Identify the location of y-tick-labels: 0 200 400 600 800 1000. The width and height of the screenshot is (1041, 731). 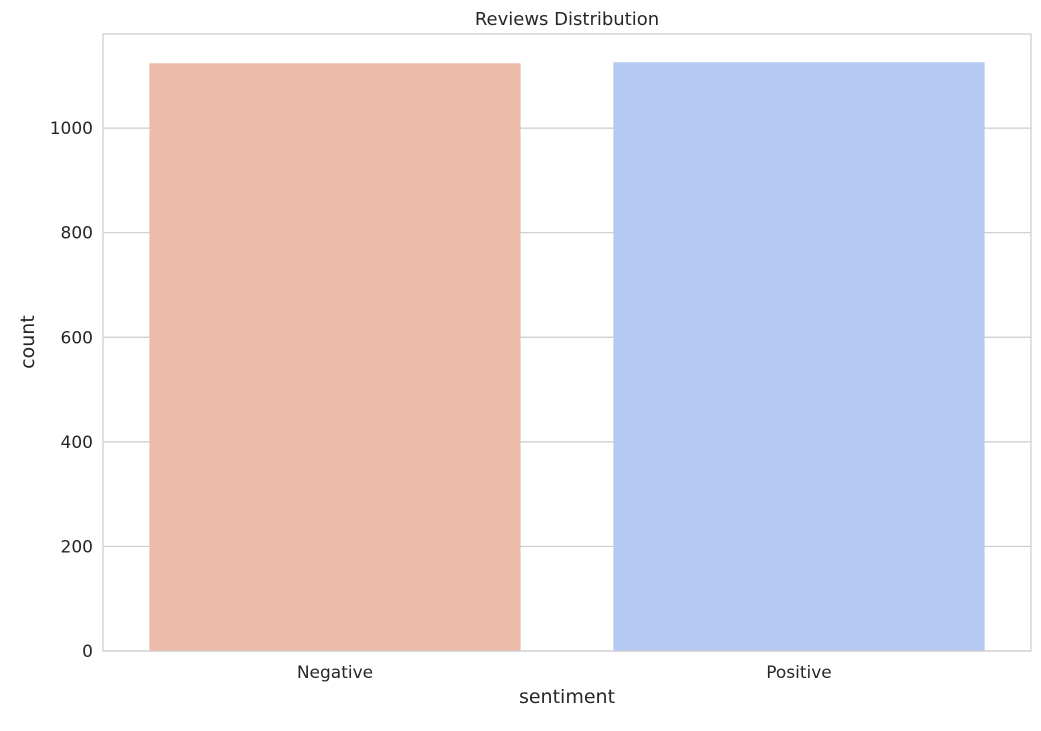
(71, 390).